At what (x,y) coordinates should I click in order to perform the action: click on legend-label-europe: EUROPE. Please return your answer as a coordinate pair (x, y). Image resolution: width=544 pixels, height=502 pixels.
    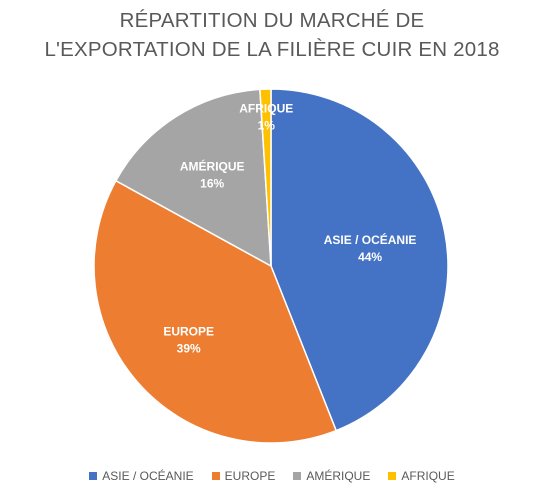
    Looking at the image, I should click on (250, 476).